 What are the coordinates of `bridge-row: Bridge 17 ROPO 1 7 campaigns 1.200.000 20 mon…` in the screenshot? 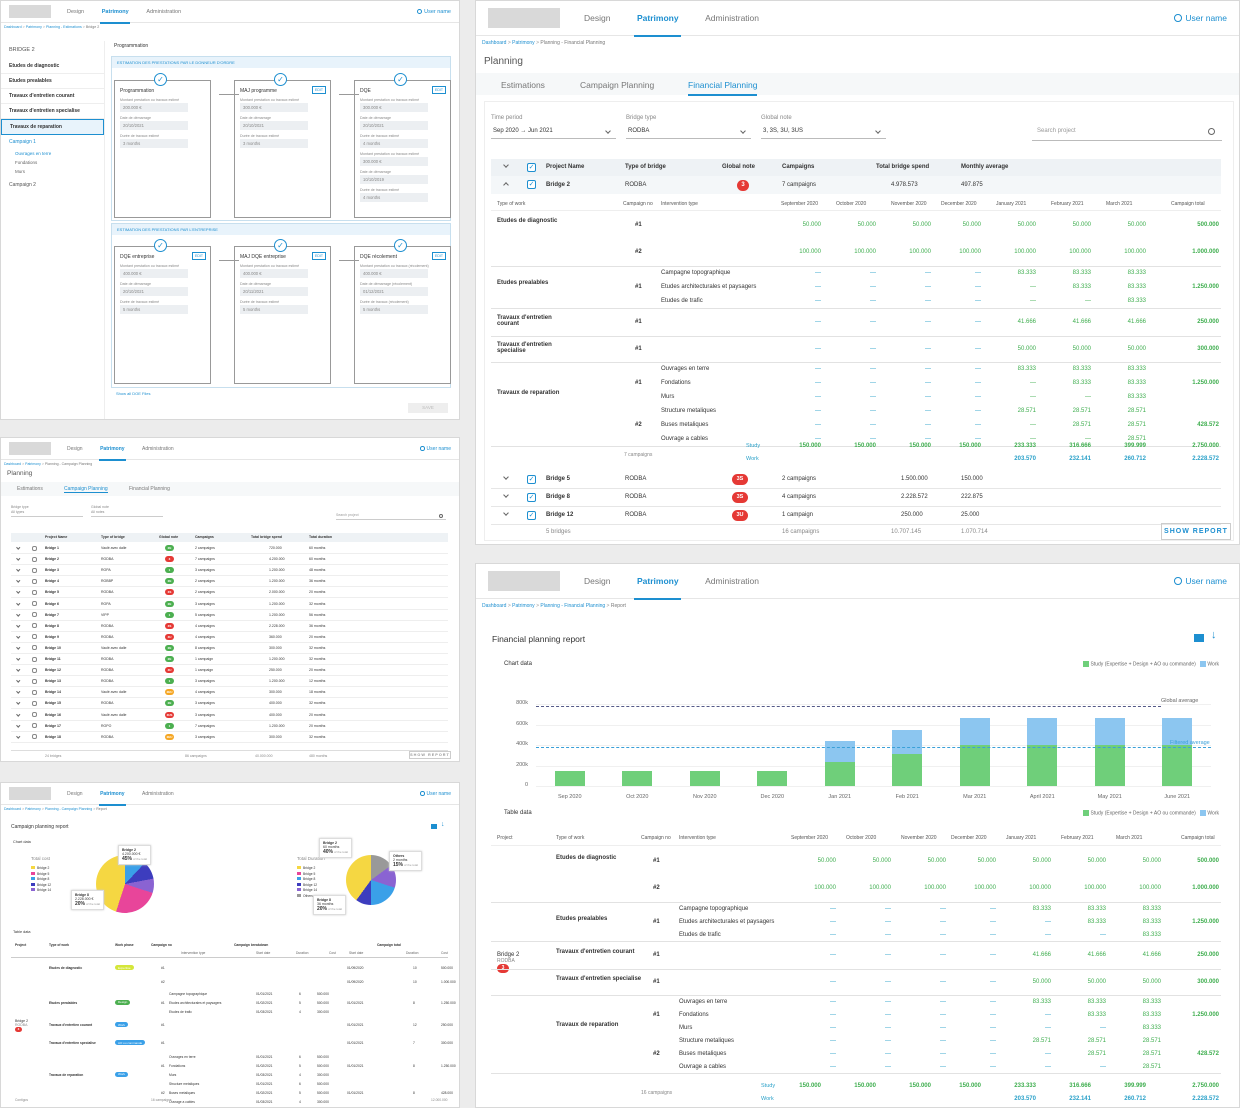 It's located at (229, 726).